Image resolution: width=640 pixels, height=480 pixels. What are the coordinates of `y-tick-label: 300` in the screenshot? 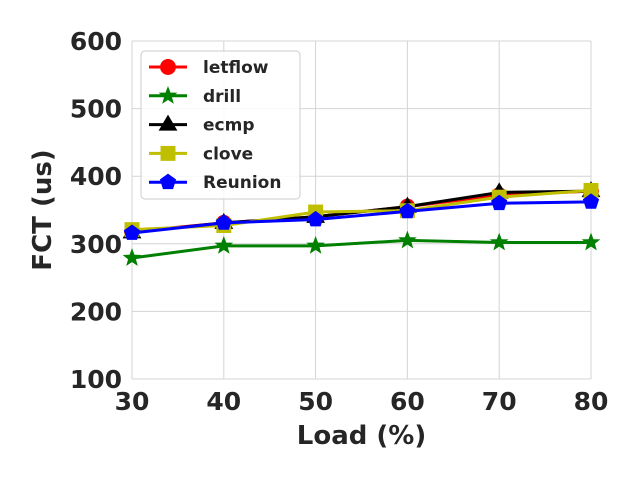 It's located at (96, 244).